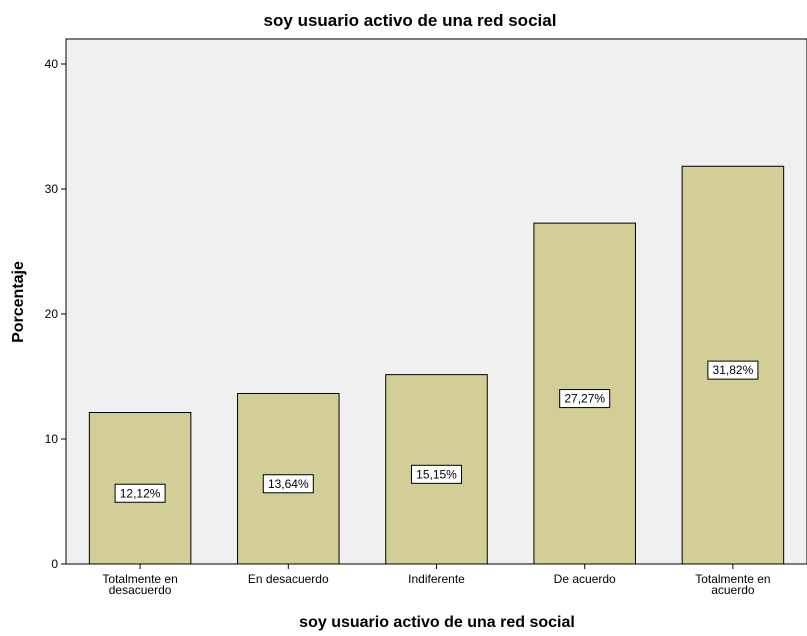 Image resolution: width=807 pixels, height=636 pixels. I want to click on x-tick-label: En desacuerdo, so click(288, 579).